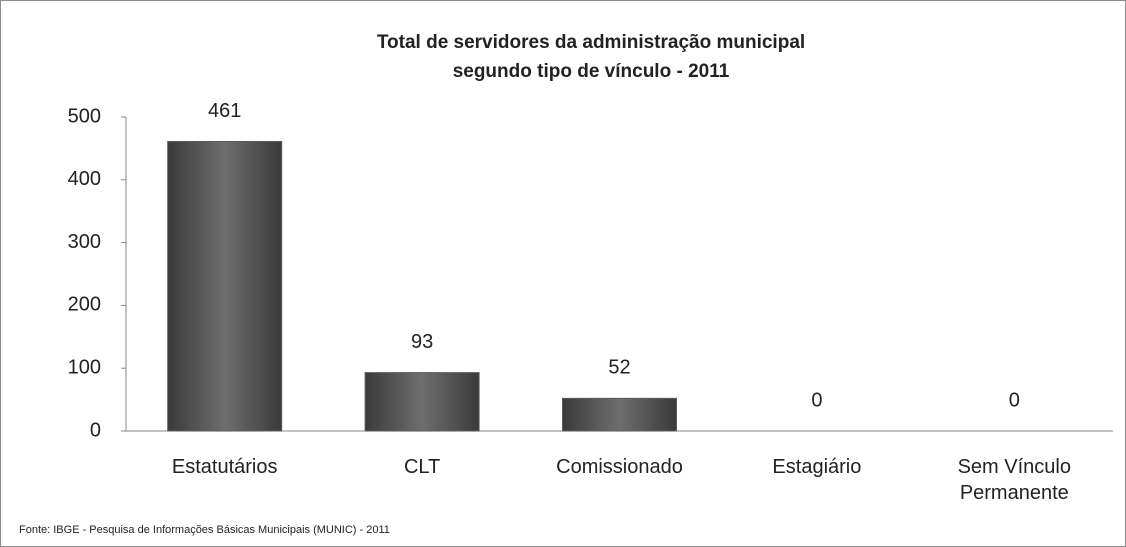 The image size is (1126, 547). What do you see at coordinates (1014, 480) in the screenshot?
I see `x-tick-label: Sem Vínculo Permanente` at bounding box center [1014, 480].